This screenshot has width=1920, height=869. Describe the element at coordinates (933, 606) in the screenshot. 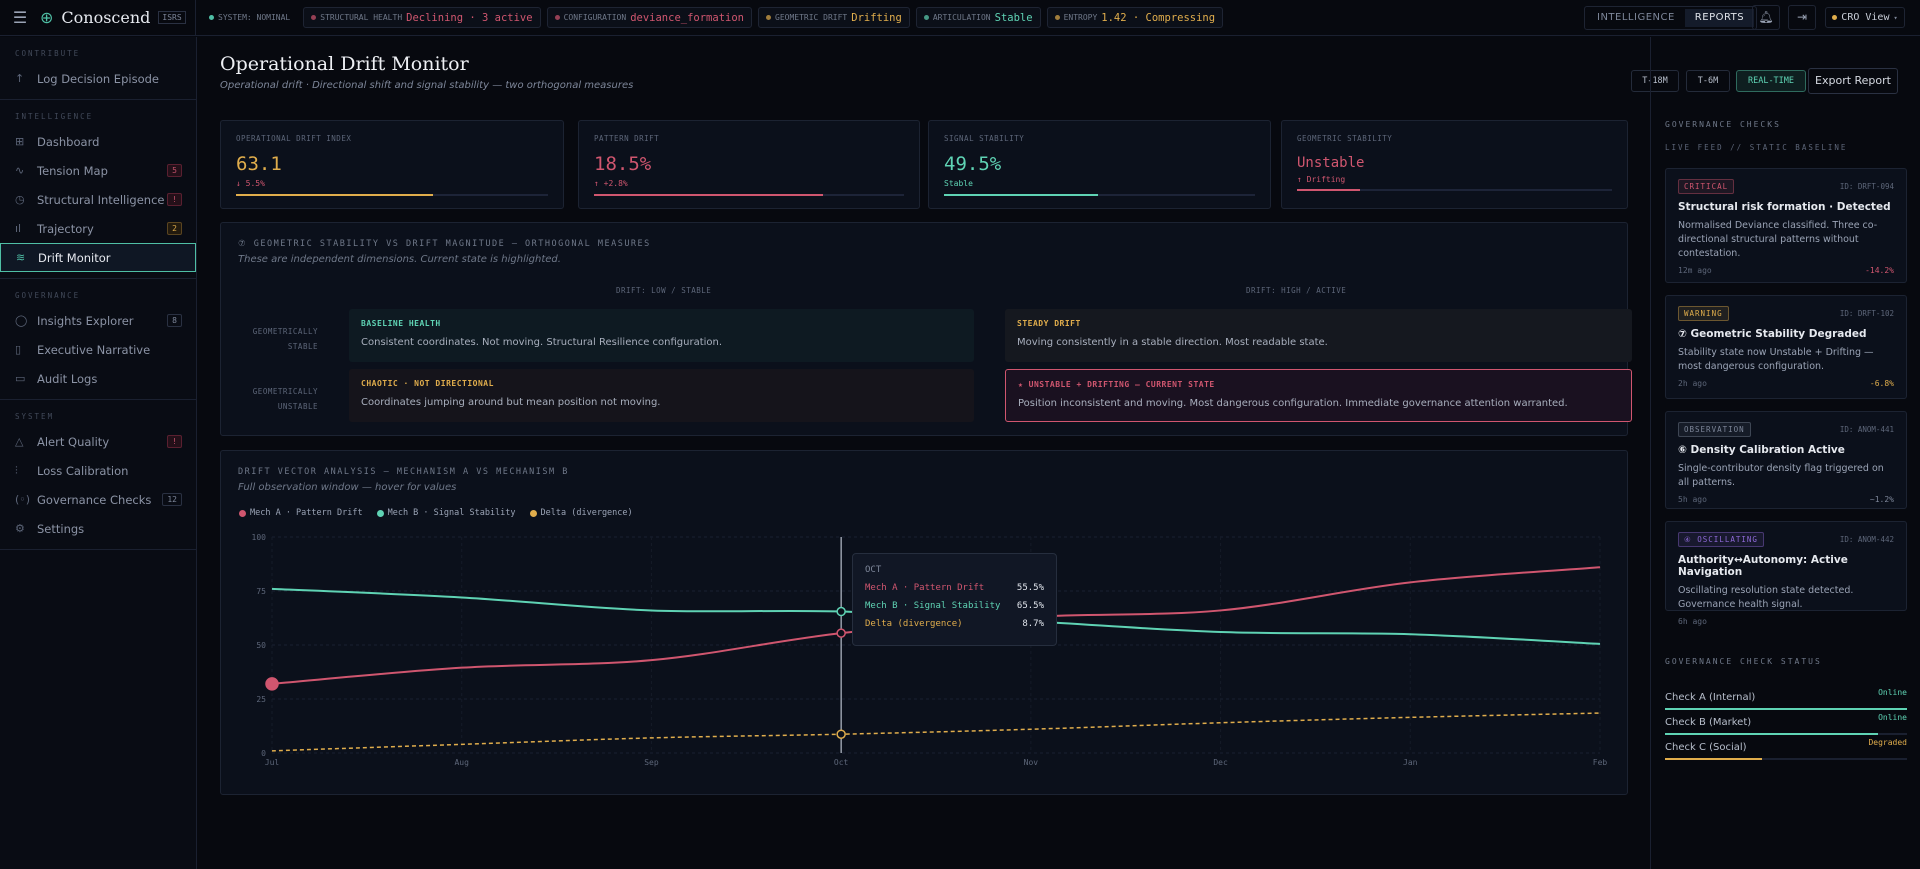

I see `tooltip-series: Mech B · Signal Stability` at that location.